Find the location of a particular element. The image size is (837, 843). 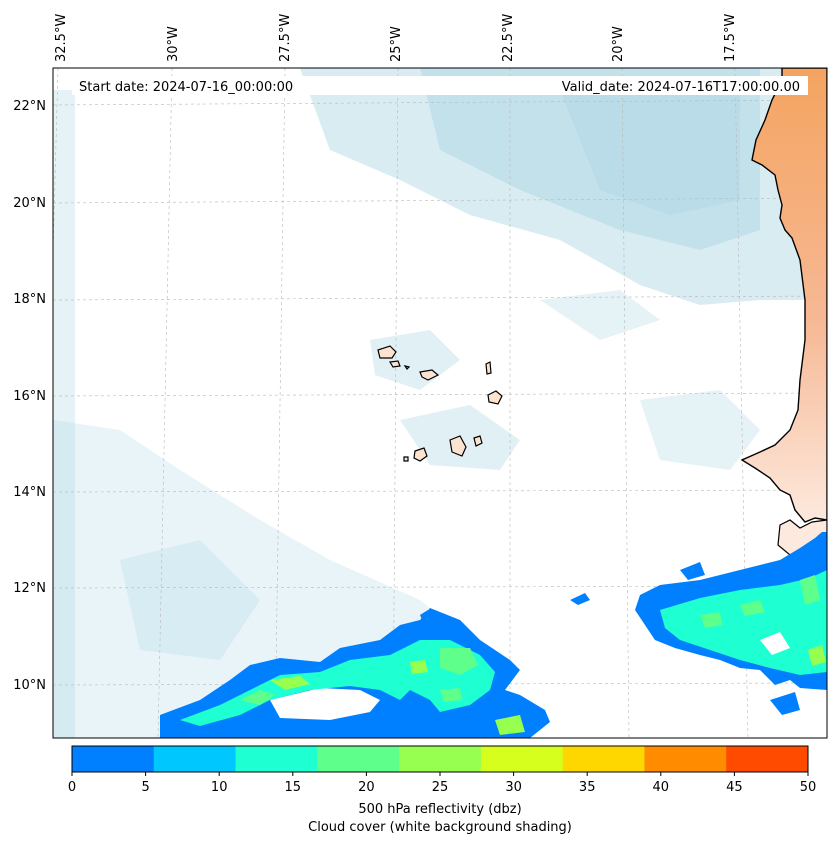

colorbar-tick-label: 25 is located at coordinates (440, 787).